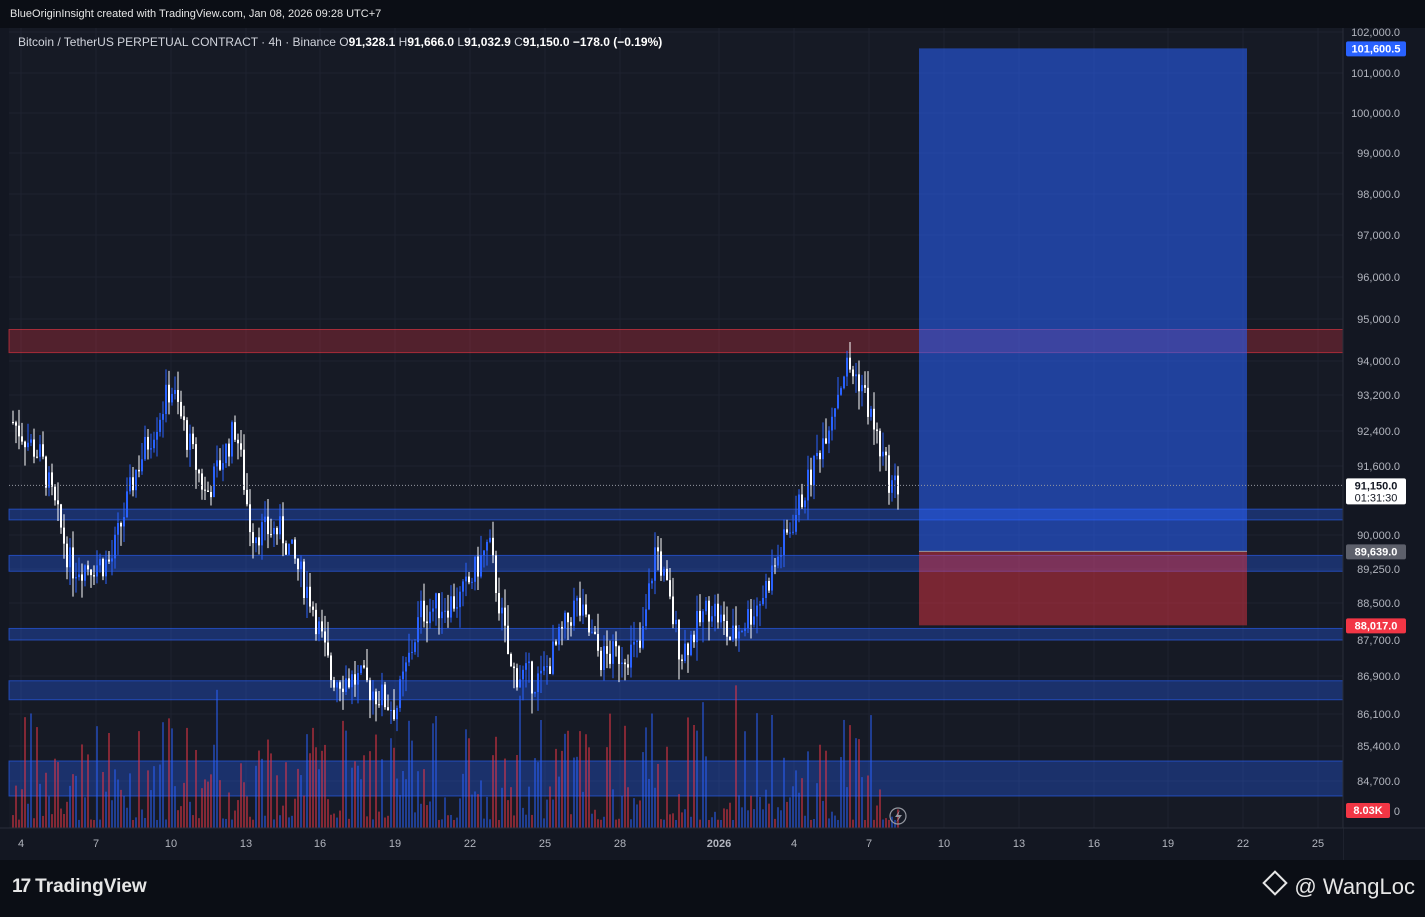 This screenshot has height=917, width=1425. Describe the element at coordinates (1275, 883) in the screenshot. I see `diamond-icon` at that location.